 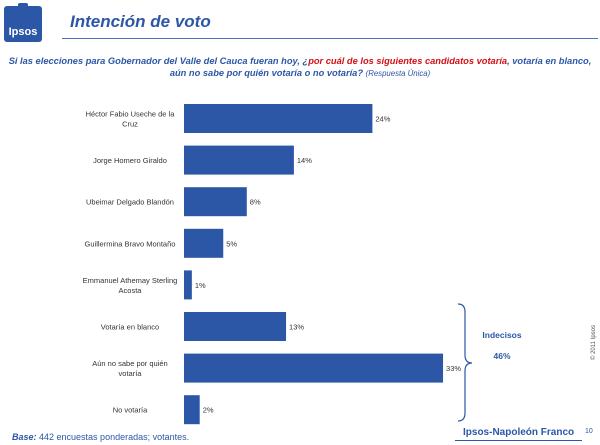 I want to click on category-label: Aún no sabe por quién votaría, so click(x=129, y=368).